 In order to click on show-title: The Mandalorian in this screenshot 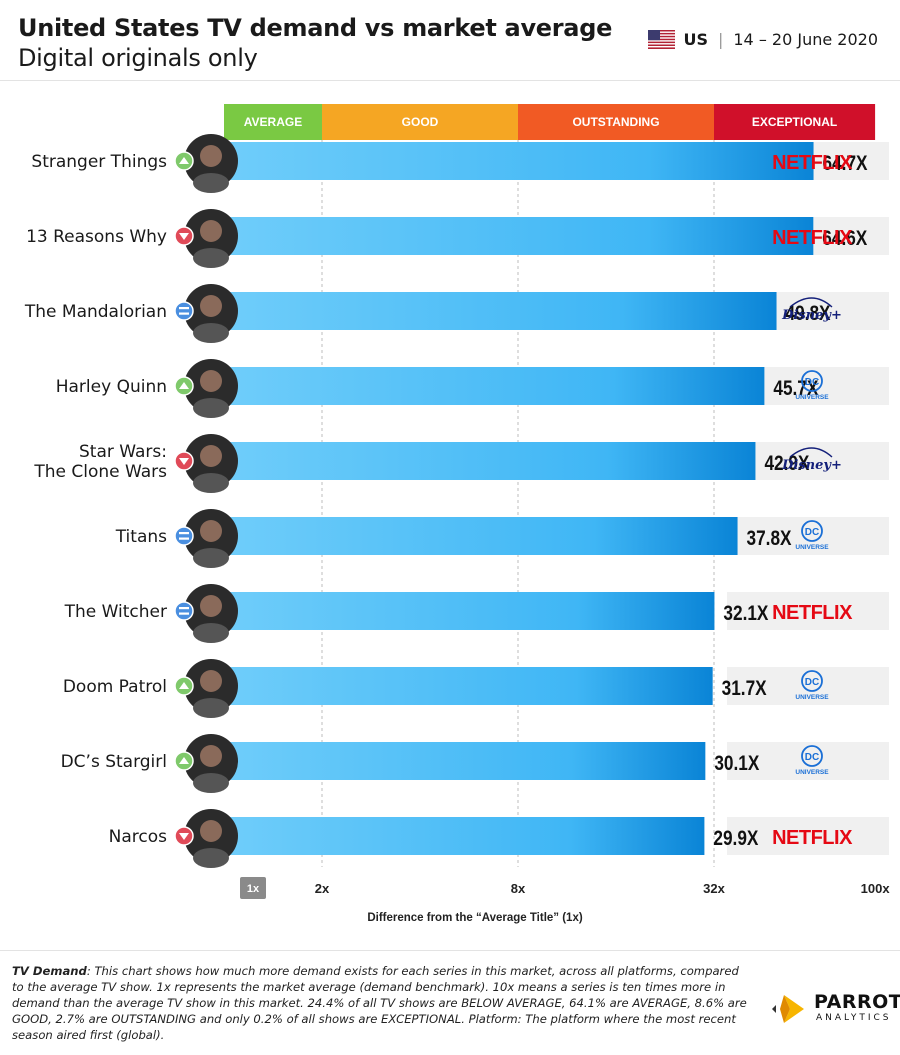, I will do `click(95, 312)`.